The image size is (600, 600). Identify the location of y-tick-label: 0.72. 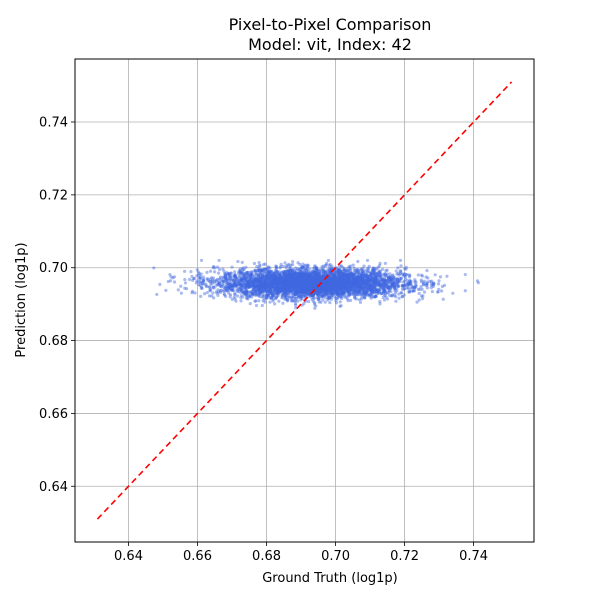
(53, 195).